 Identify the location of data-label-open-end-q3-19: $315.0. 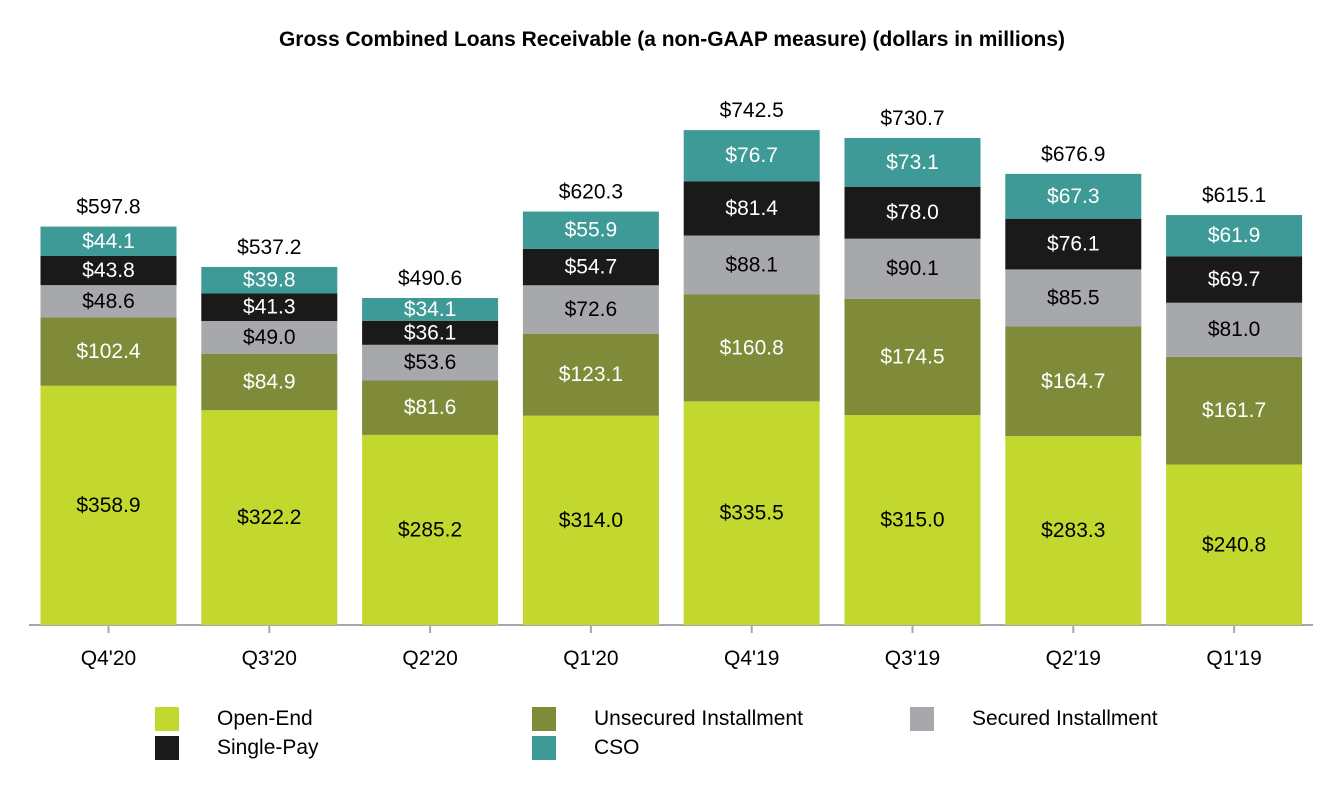
(912, 520).